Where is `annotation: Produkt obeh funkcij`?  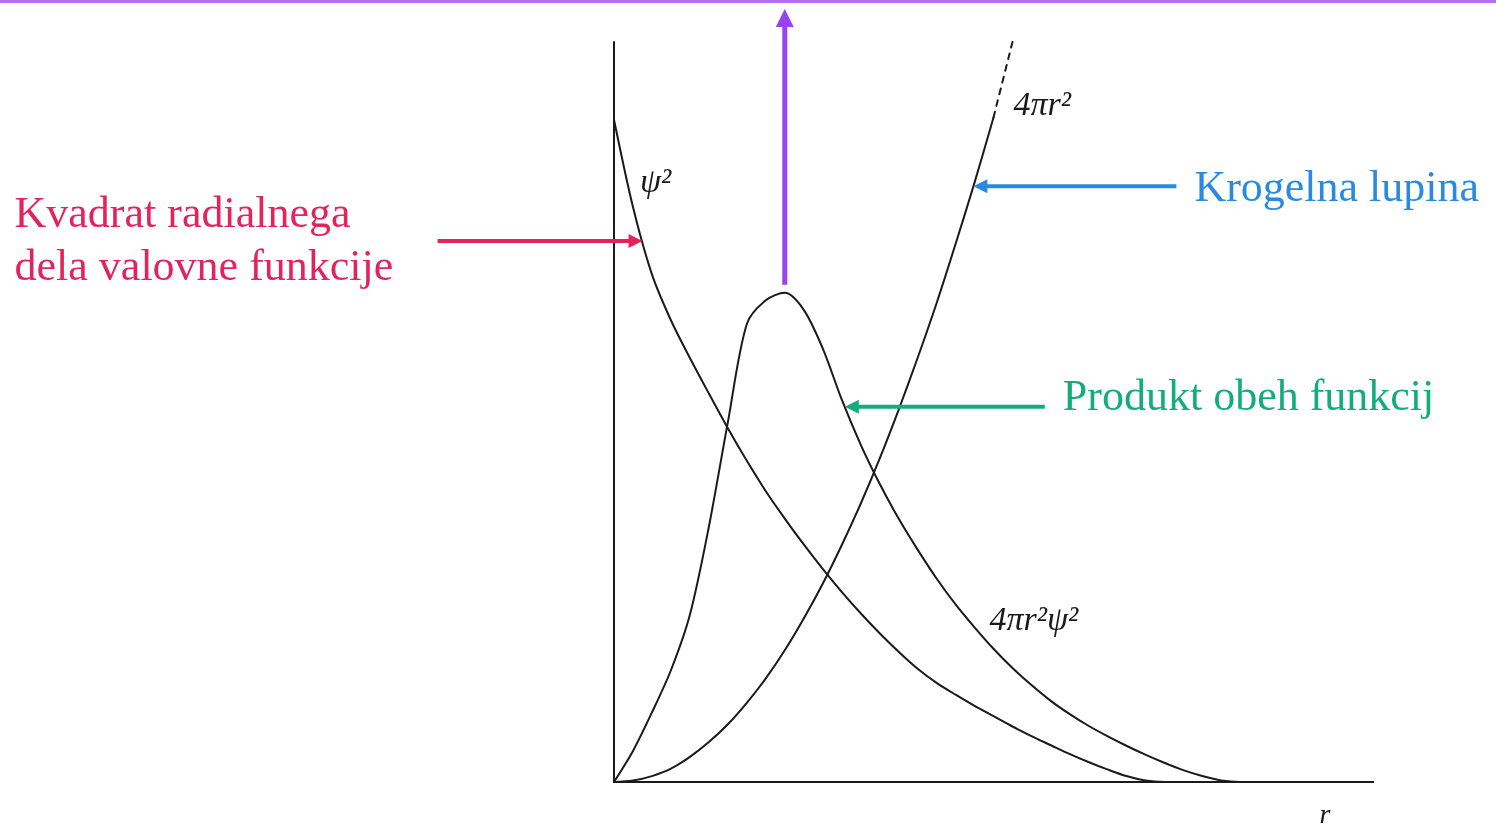
annotation: Produkt obeh funkcij is located at coordinates (1249, 395).